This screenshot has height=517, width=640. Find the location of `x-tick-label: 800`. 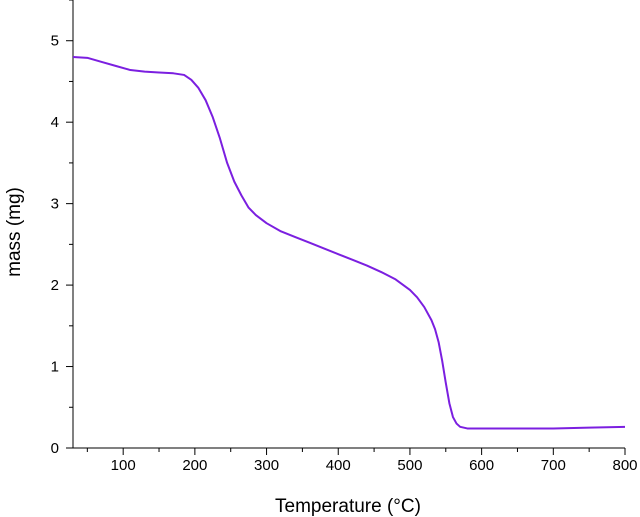

x-tick-label: 800 is located at coordinates (624, 465).